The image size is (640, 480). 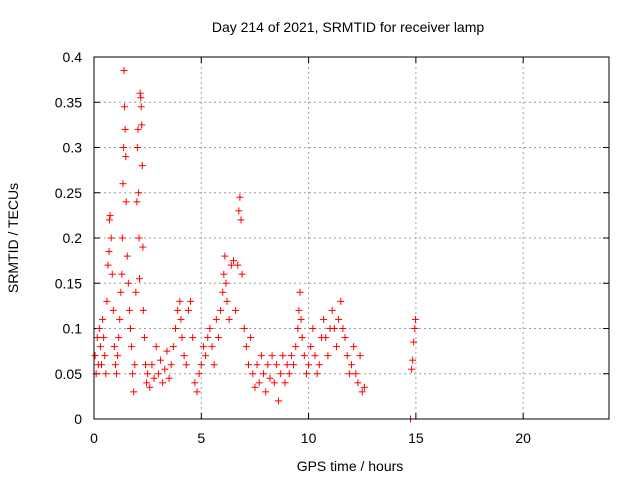 What do you see at coordinates (68, 193) in the screenshot?
I see `y-tick-label: 0.25` at bounding box center [68, 193].